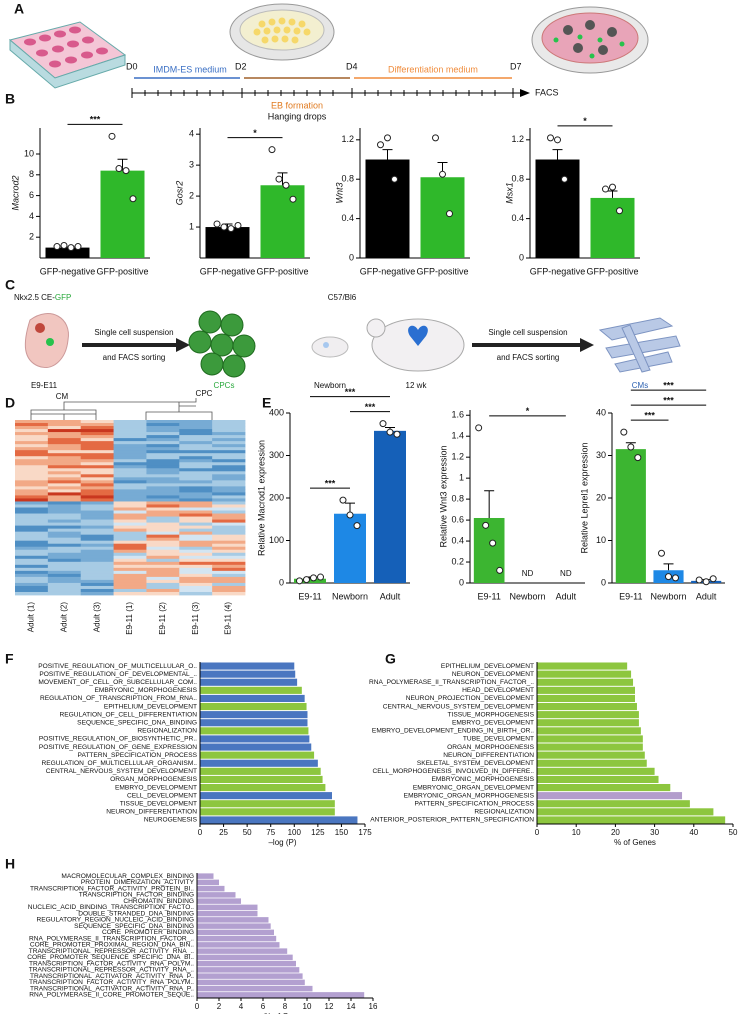  Describe the element at coordinates (351, 257) in the screenshot. I see `y-tick-label: 0` at that location.